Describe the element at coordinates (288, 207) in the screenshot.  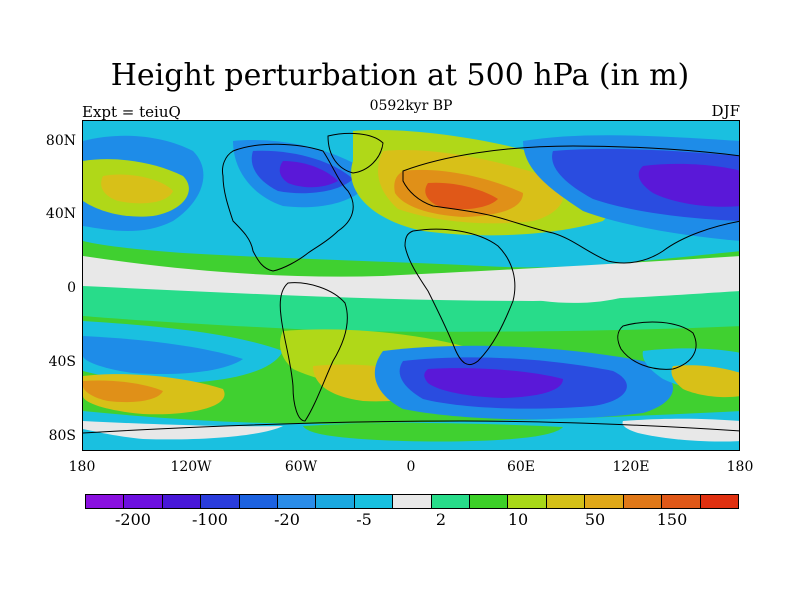
I see `coastline-north-america` at that location.